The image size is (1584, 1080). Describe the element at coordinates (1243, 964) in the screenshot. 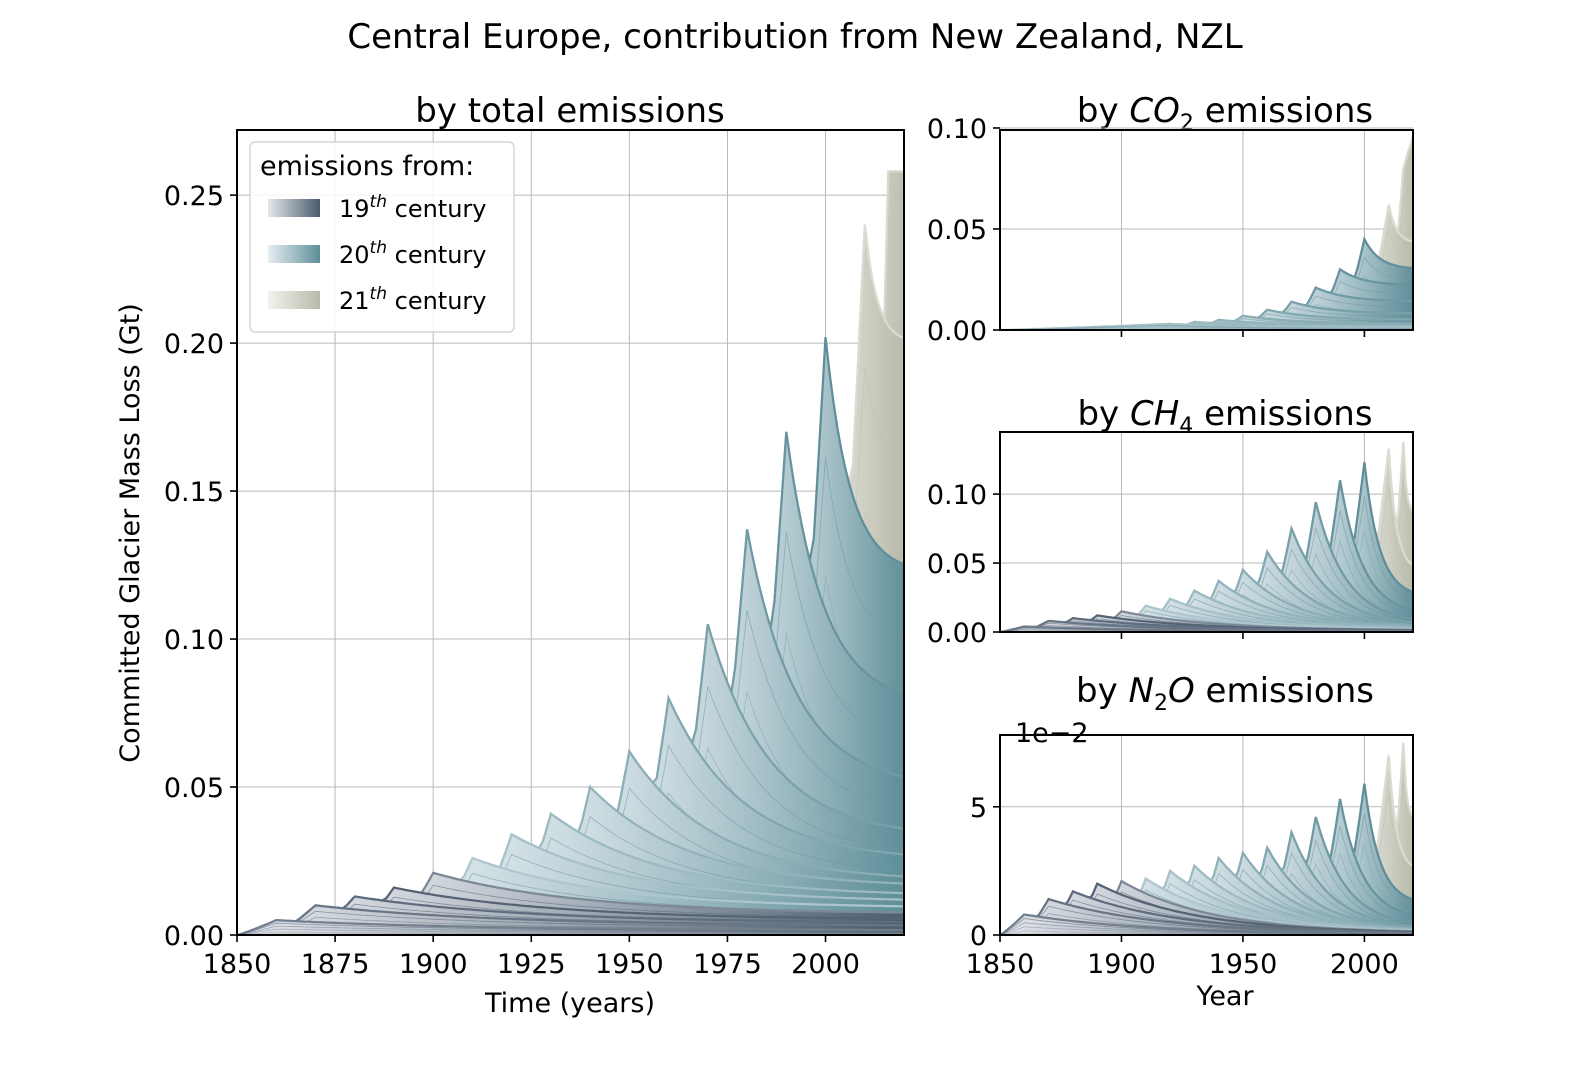

I see `n2o-xtick-label: 1950` at that location.